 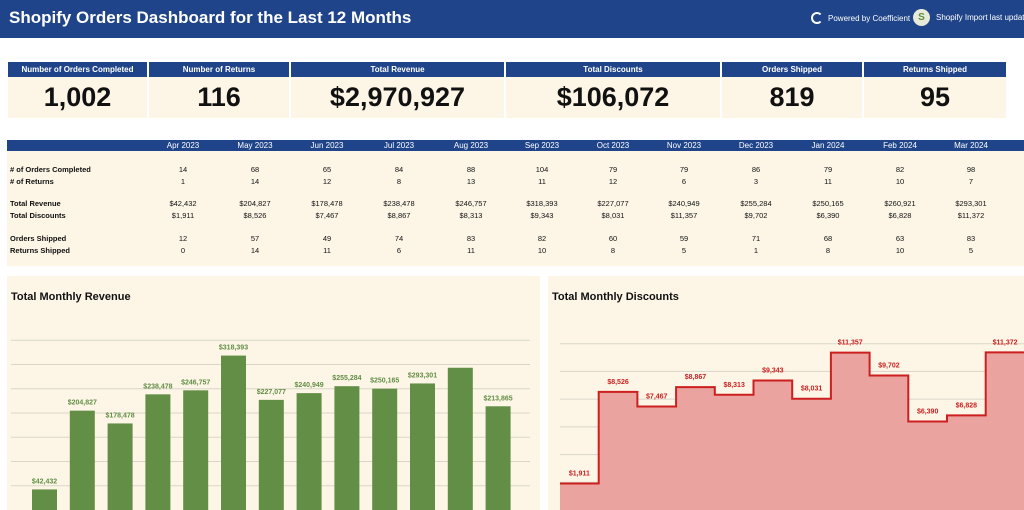 What do you see at coordinates (327, 215) in the screenshot?
I see `table-cell: $7,467` at bounding box center [327, 215].